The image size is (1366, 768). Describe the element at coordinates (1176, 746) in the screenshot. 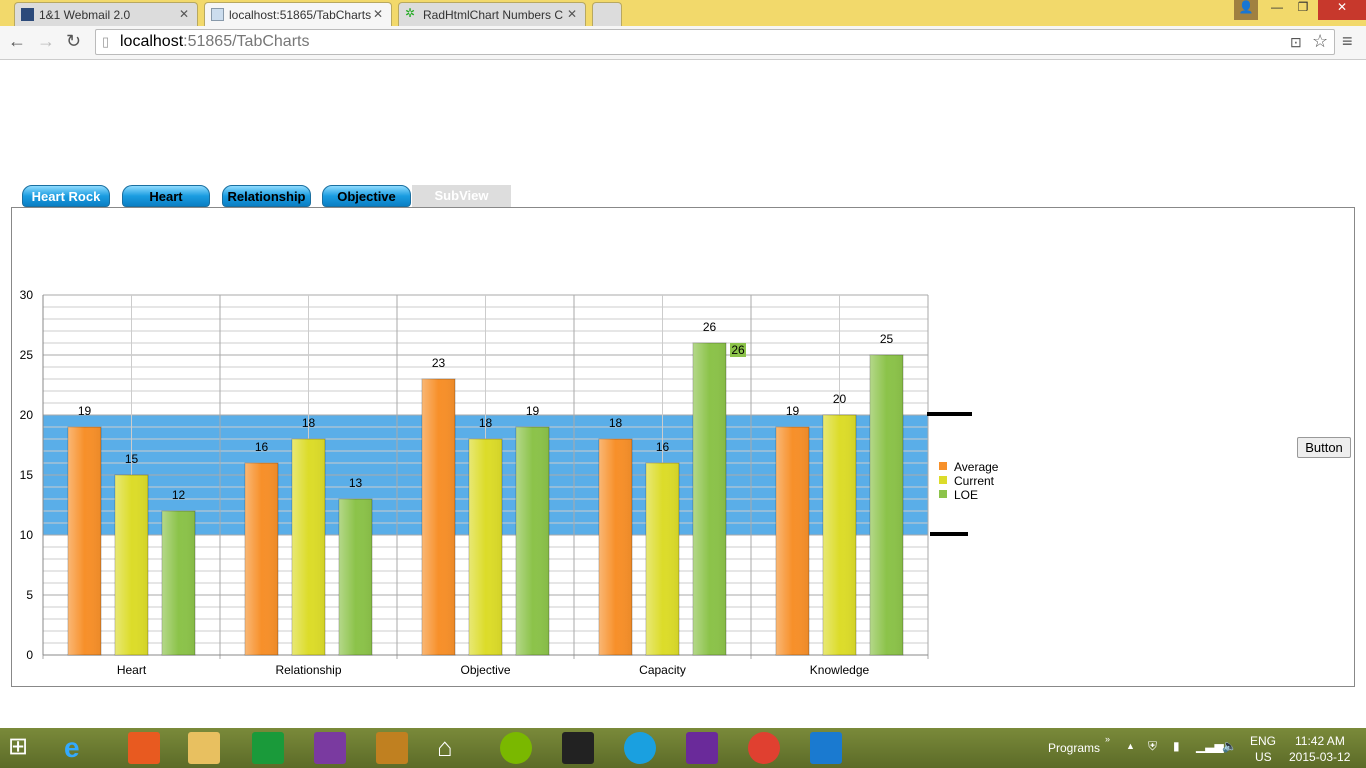

I see `battery-icon: ▮` at that location.